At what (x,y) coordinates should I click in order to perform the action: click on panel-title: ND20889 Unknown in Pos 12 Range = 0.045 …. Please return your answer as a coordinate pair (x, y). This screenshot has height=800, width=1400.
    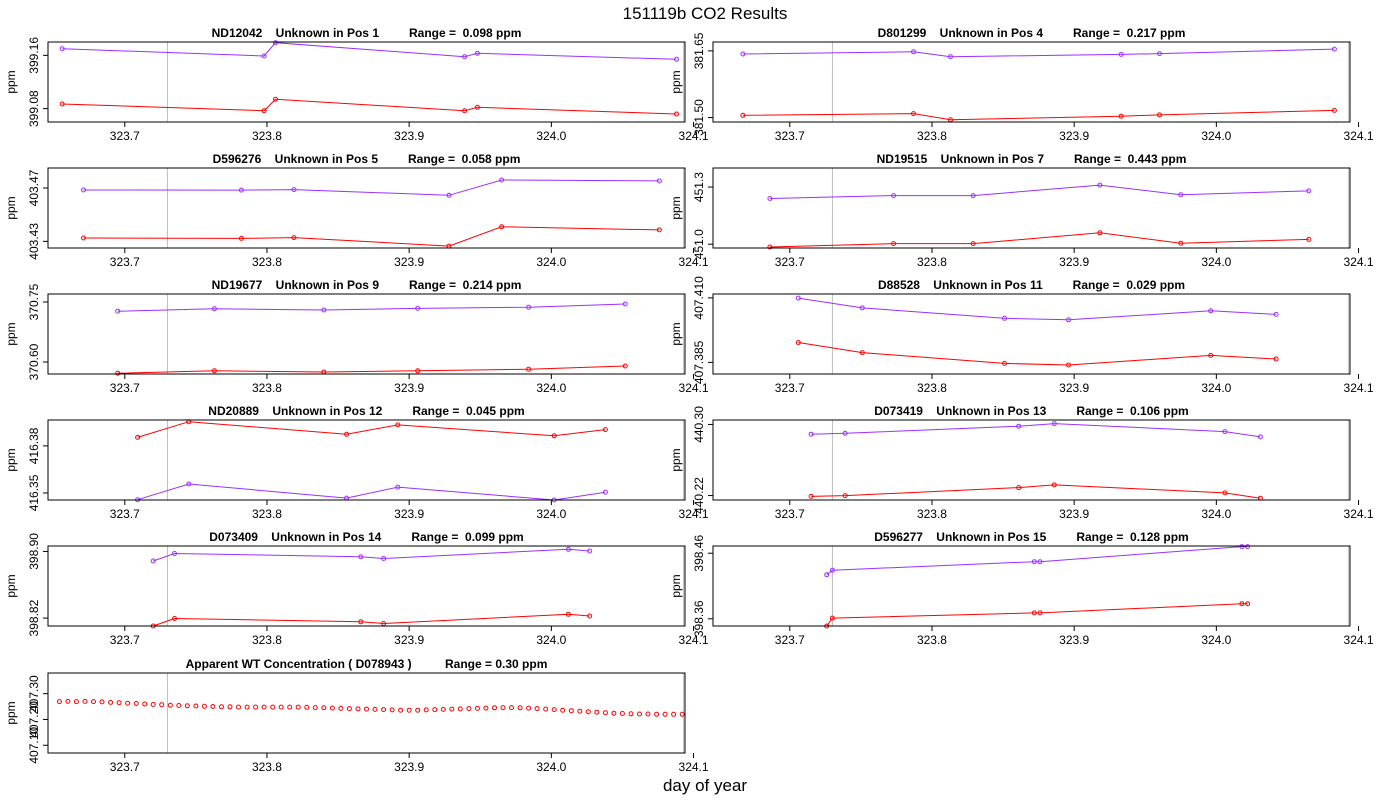
    Looking at the image, I should click on (366, 411).